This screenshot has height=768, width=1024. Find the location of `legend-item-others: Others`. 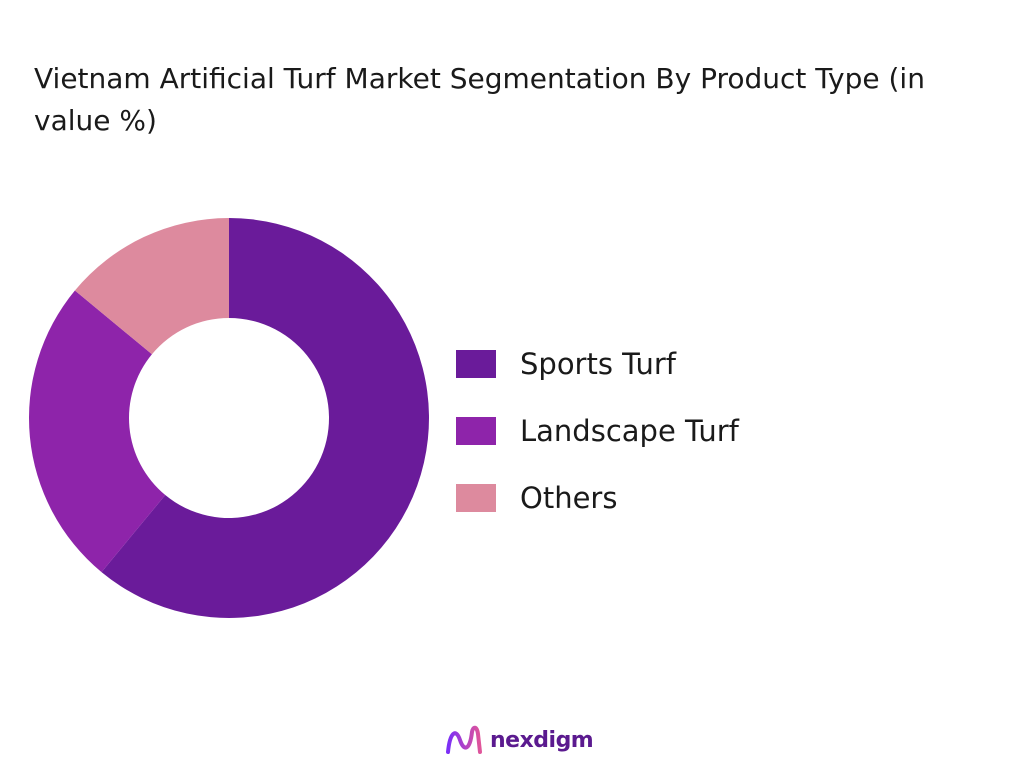

legend-item-others: Others is located at coordinates (597, 497).